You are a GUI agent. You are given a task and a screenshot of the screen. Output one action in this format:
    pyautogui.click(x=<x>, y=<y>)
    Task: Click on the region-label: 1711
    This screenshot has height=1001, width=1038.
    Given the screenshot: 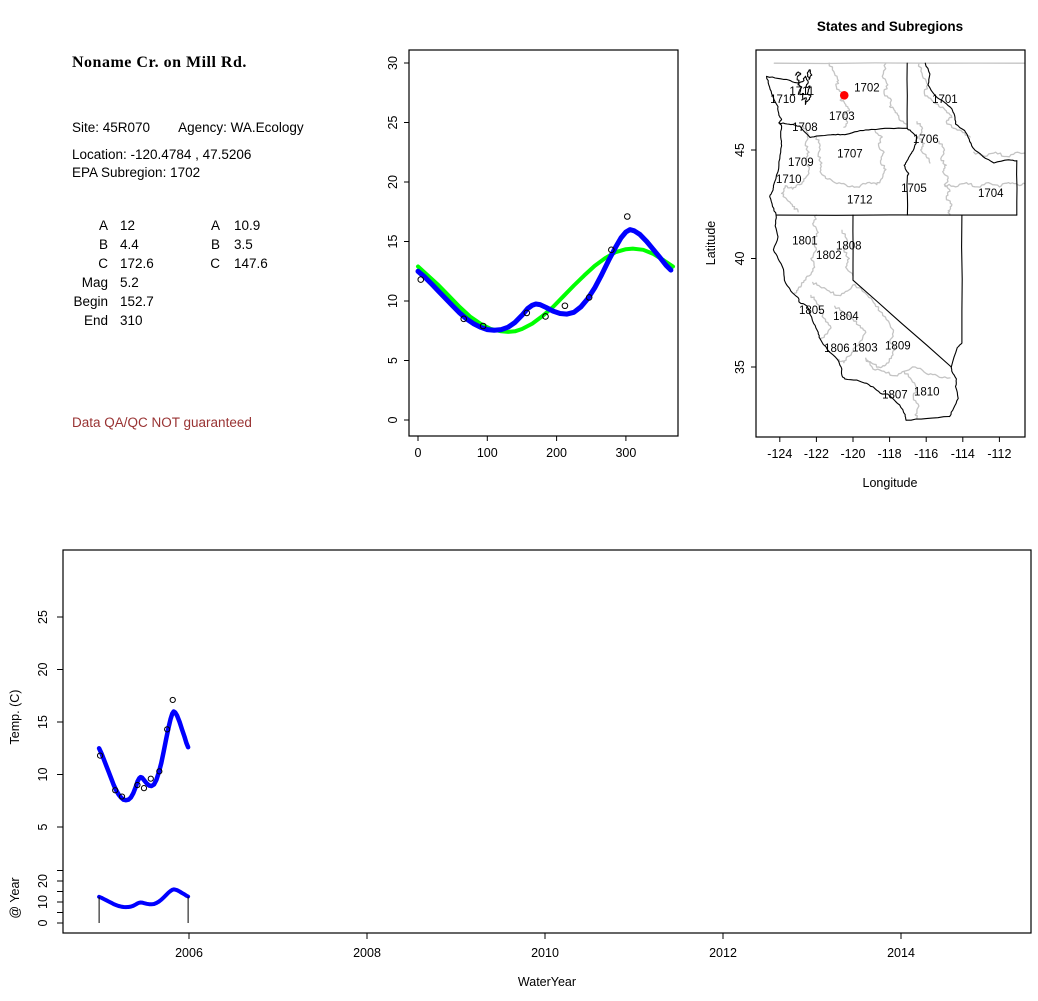 What is the action you would take?
    pyautogui.click(x=801, y=92)
    